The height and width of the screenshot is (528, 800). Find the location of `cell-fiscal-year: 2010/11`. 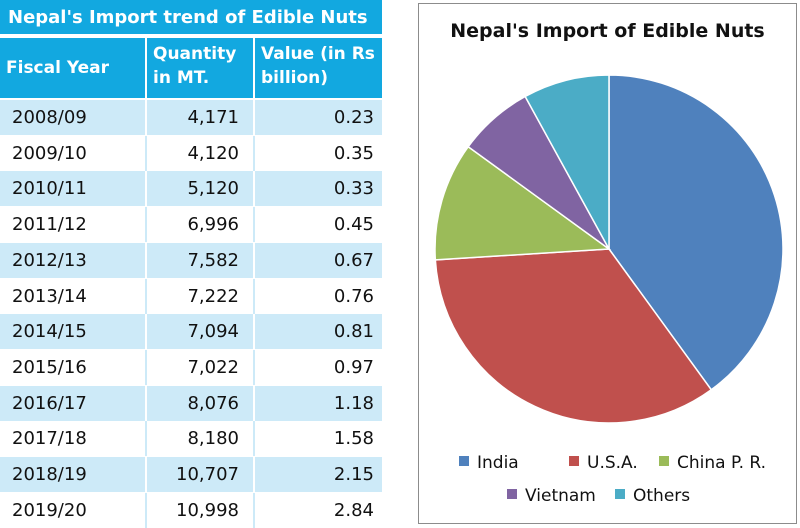

cell-fiscal-year: 2010/11 is located at coordinates (49, 189).